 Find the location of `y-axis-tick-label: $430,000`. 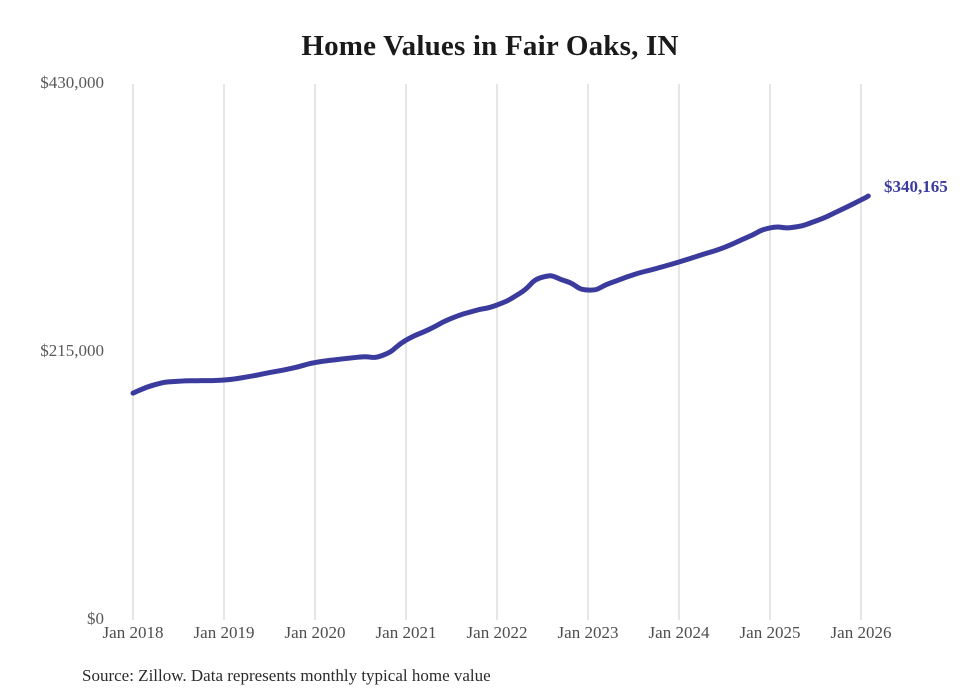

y-axis-tick-label: $430,000 is located at coordinates (72, 82).